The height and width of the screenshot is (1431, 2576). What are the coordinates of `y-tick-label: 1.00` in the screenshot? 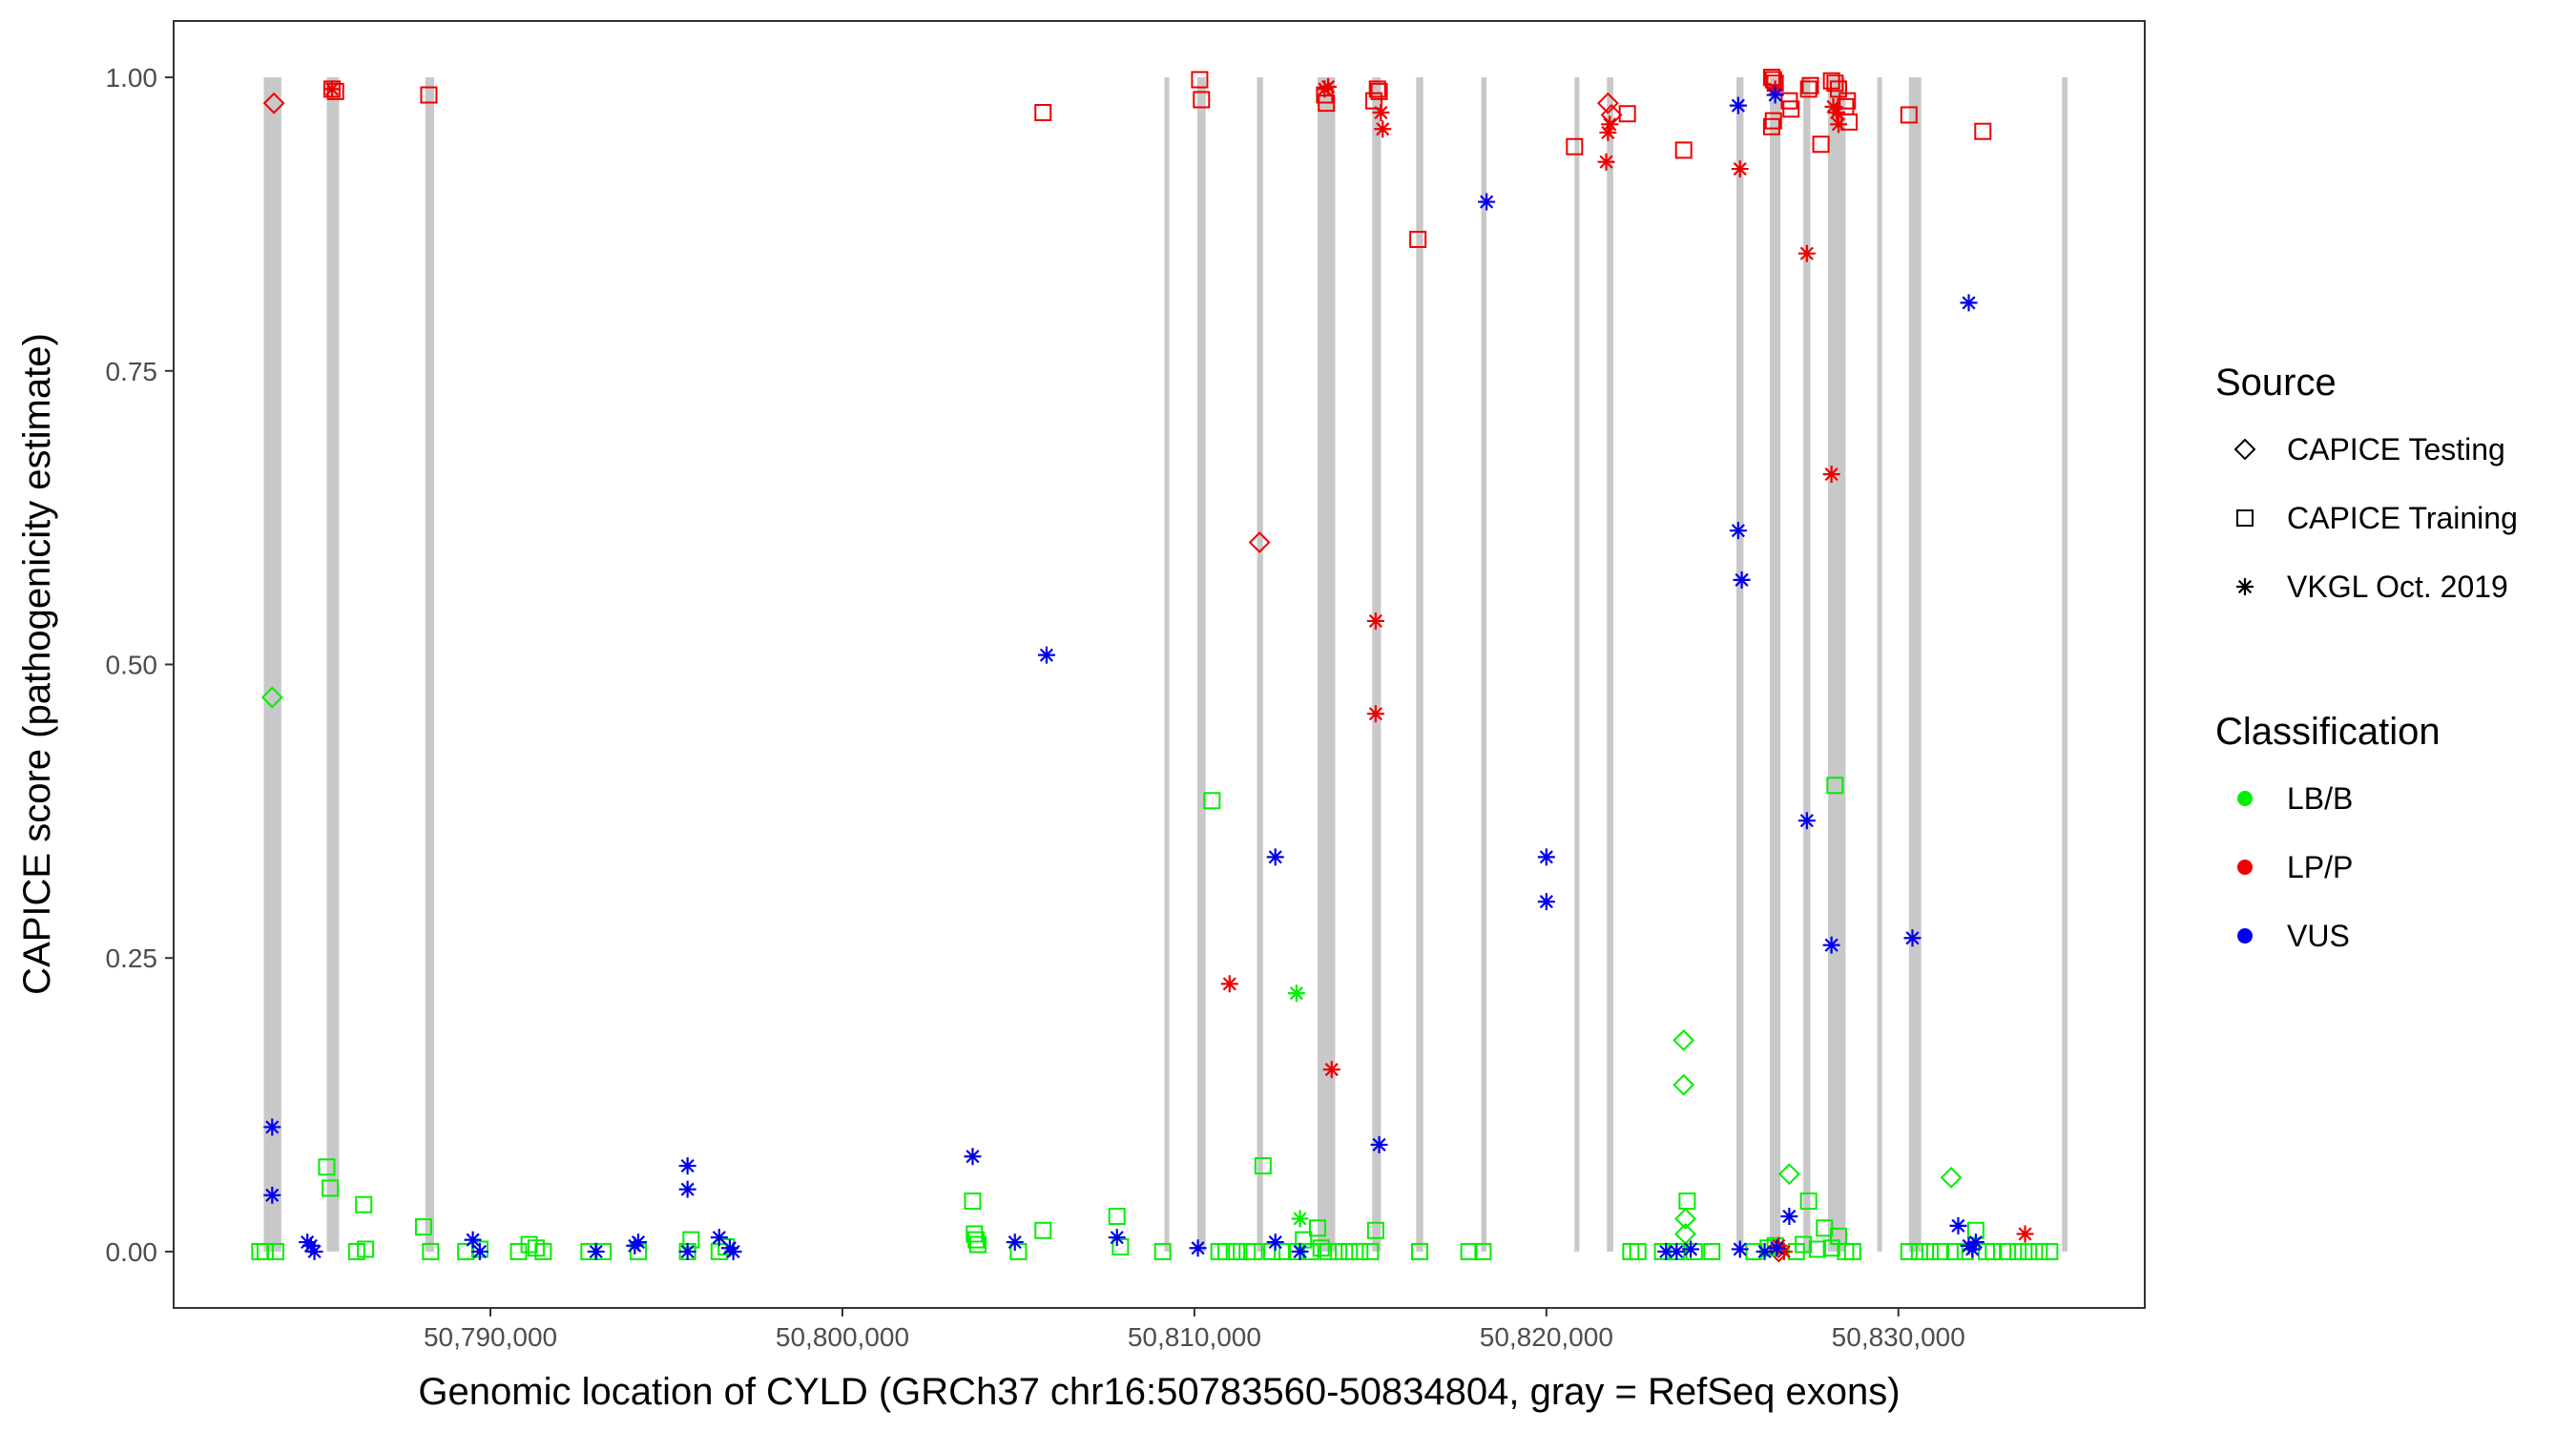 It's located at (132, 78).